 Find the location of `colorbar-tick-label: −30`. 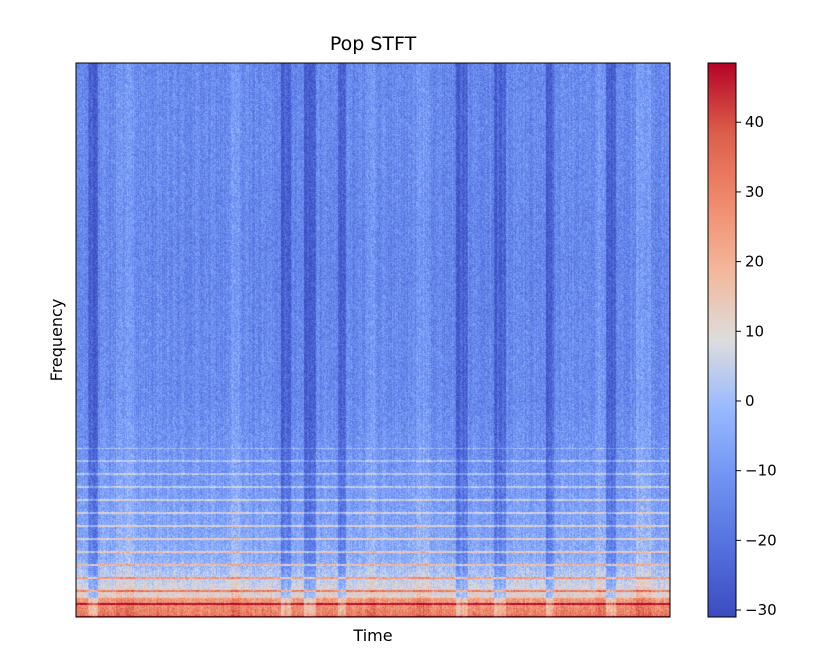

colorbar-tick-label: −30 is located at coordinates (761, 610).